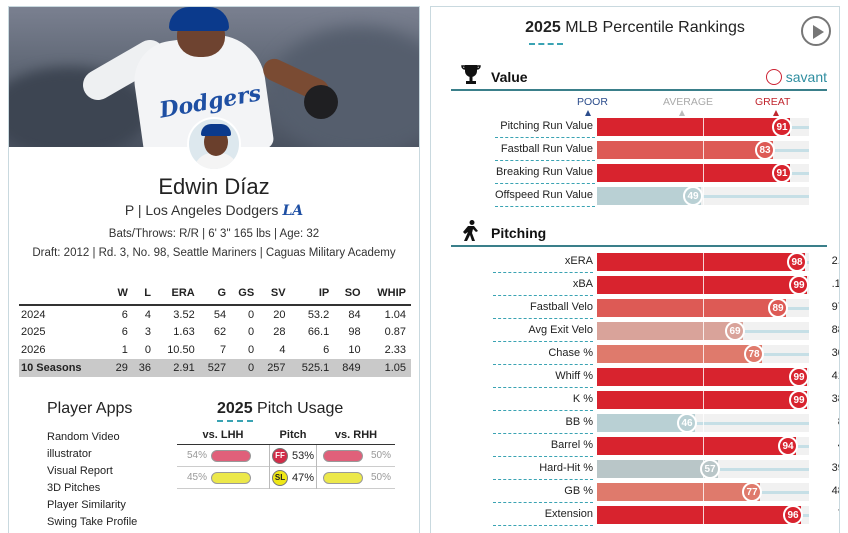 The height and width of the screenshot is (533, 848). Describe the element at coordinates (354, 350) in the screenshot. I see `stat-cell: 10` at that location.